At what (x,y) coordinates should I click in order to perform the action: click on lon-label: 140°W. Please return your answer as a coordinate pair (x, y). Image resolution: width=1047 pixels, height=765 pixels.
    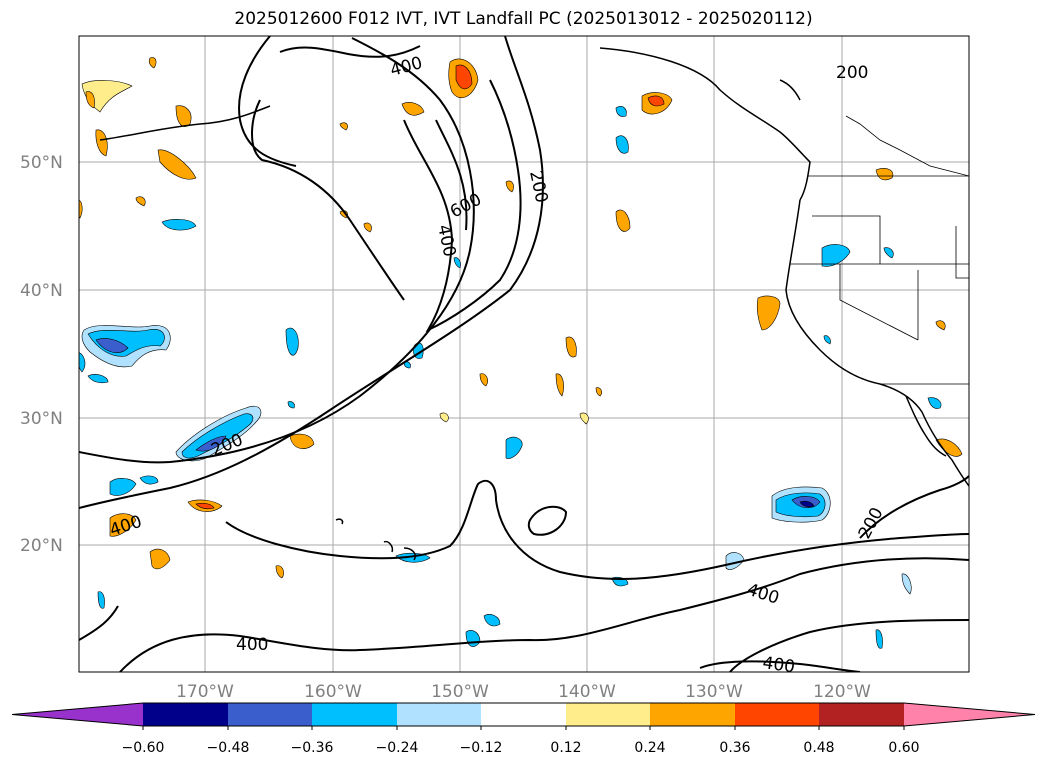
    Looking at the image, I should click on (587, 692).